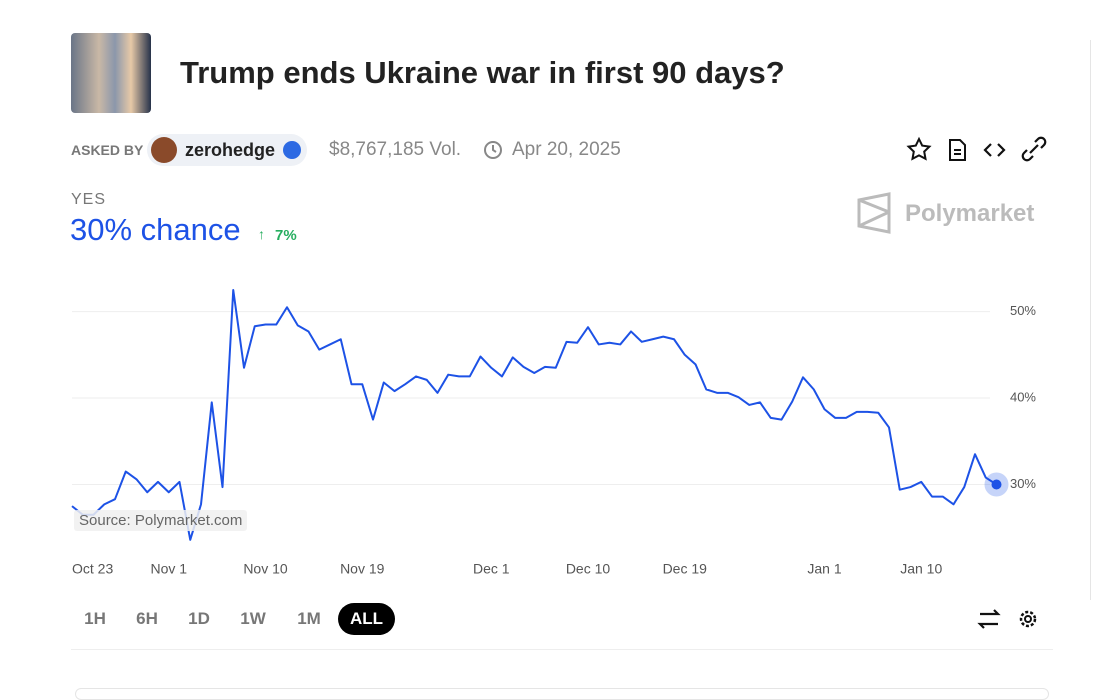 The image size is (1093, 700). What do you see at coordinates (261, 234) in the screenshot?
I see `change-arrow: ↑` at bounding box center [261, 234].